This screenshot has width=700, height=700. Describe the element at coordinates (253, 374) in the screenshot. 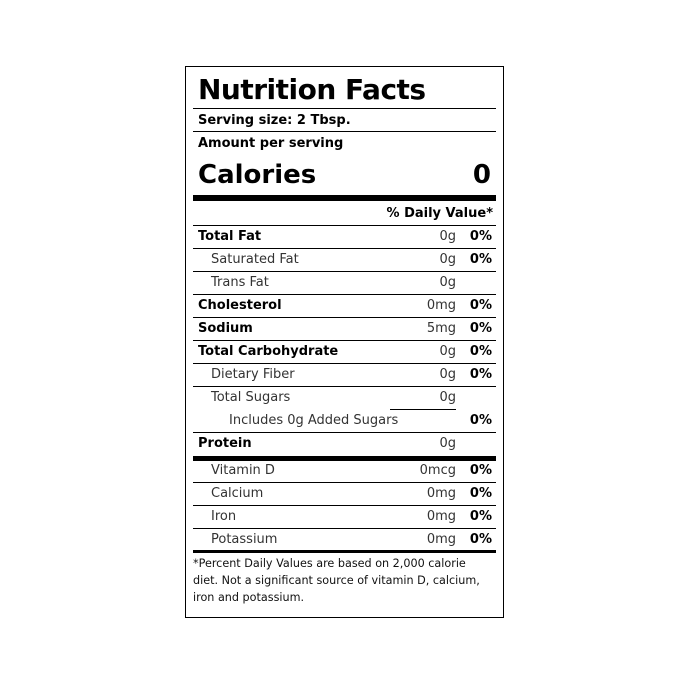

I see `nutrient-name: Dietary Fiber` at that location.